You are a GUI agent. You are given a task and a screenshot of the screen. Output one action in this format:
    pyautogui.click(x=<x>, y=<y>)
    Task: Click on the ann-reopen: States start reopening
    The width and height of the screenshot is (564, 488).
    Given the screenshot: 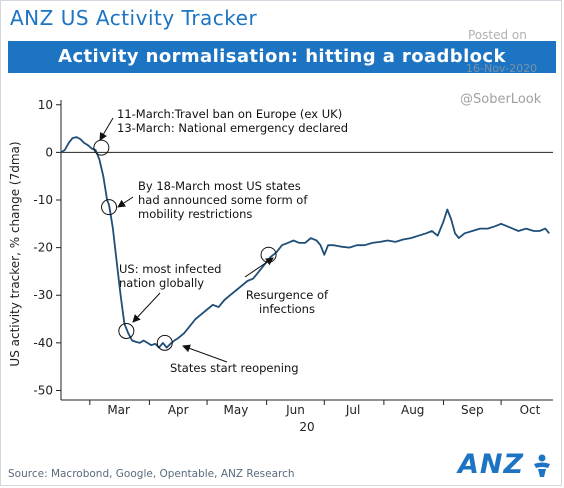 What is the action you would take?
    pyautogui.click(x=234, y=368)
    